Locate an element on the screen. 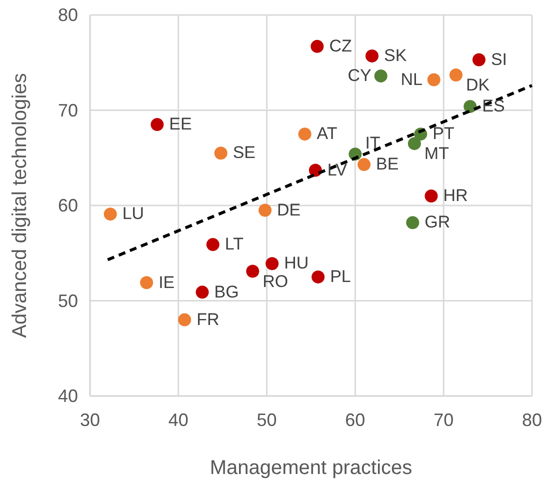  annotation: HR is located at coordinates (455, 196).